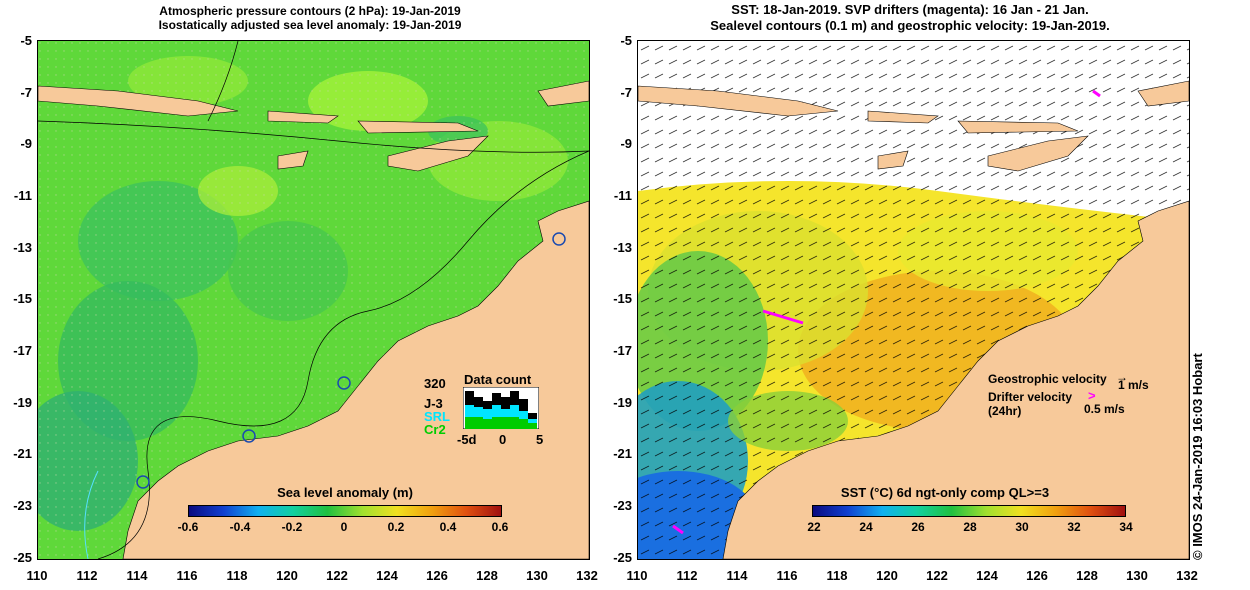 The image size is (1250, 590). What do you see at coordinates (396, 527) in the screenshot?
I see `sea-level-colorbar-tick: 0.2` at bounding box center [396, 527].